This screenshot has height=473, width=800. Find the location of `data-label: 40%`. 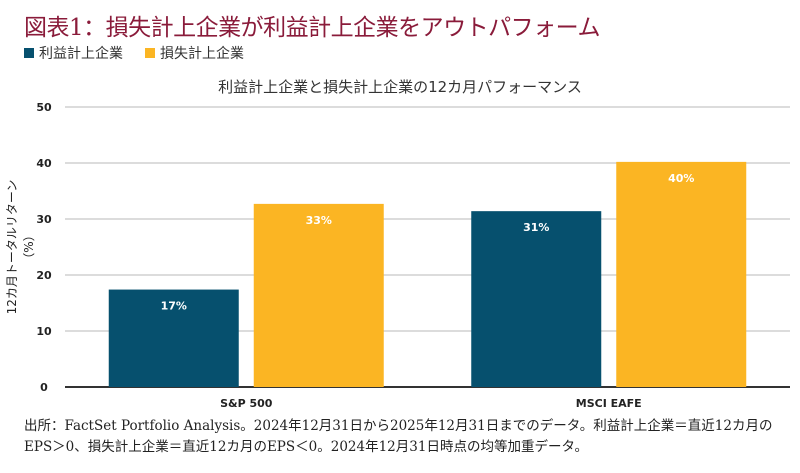

data-label: 40% is located at coordinates (681, 178).